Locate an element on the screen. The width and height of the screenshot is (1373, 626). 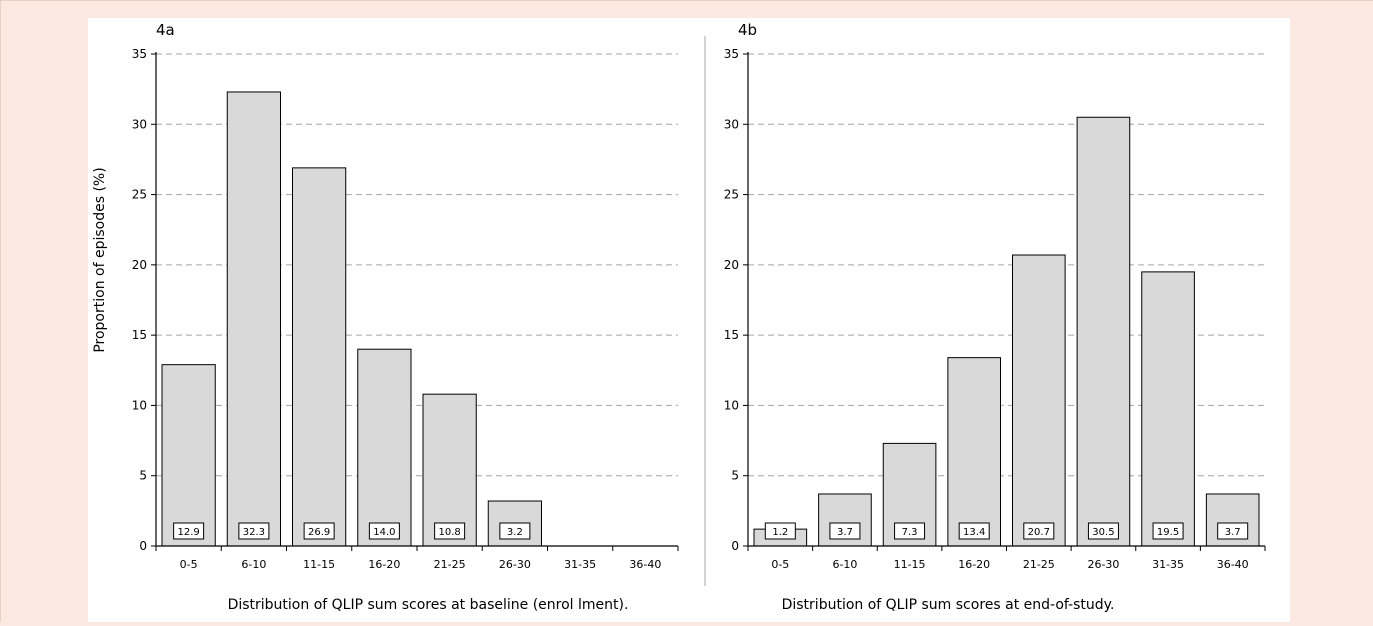
data-label: 3.2 is located at coordinates (515, 532).